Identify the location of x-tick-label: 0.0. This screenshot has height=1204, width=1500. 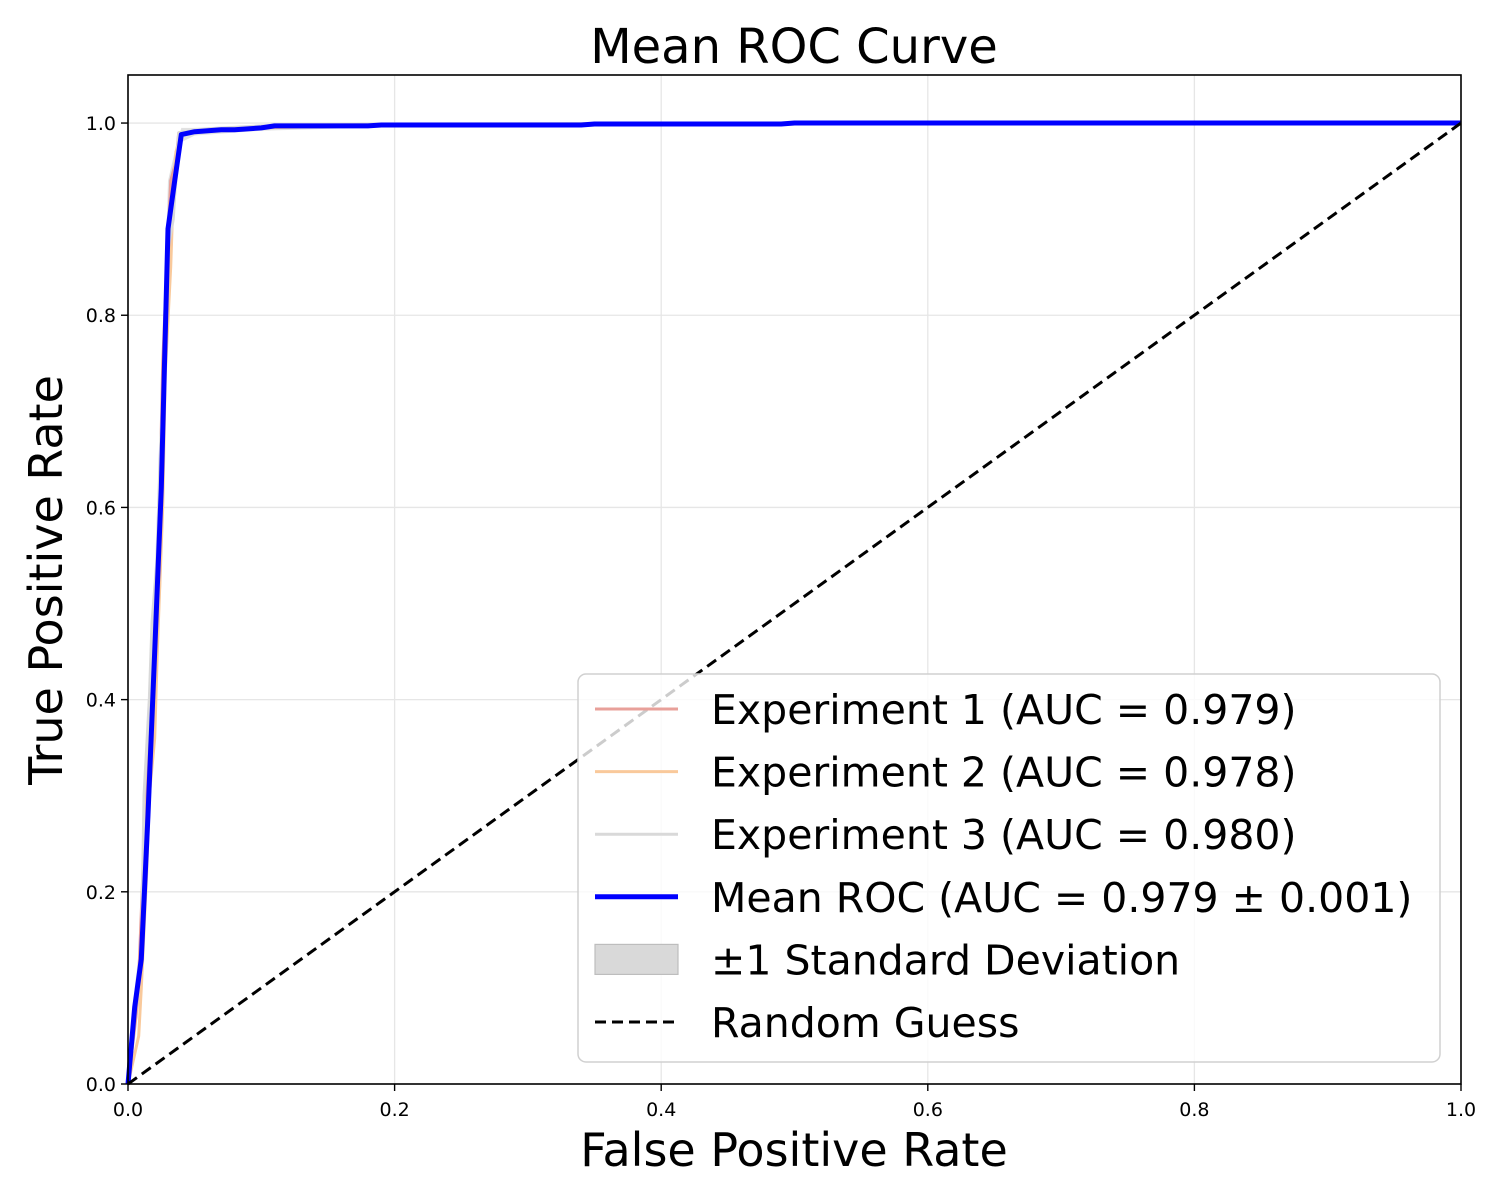
(128, 1110).